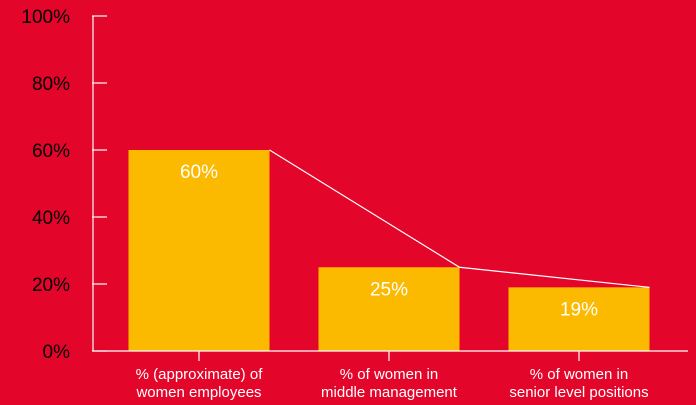 The image size is (696, 405). I want to click on category-label-1-line-1: % (approximate) of, so click(200, 374).